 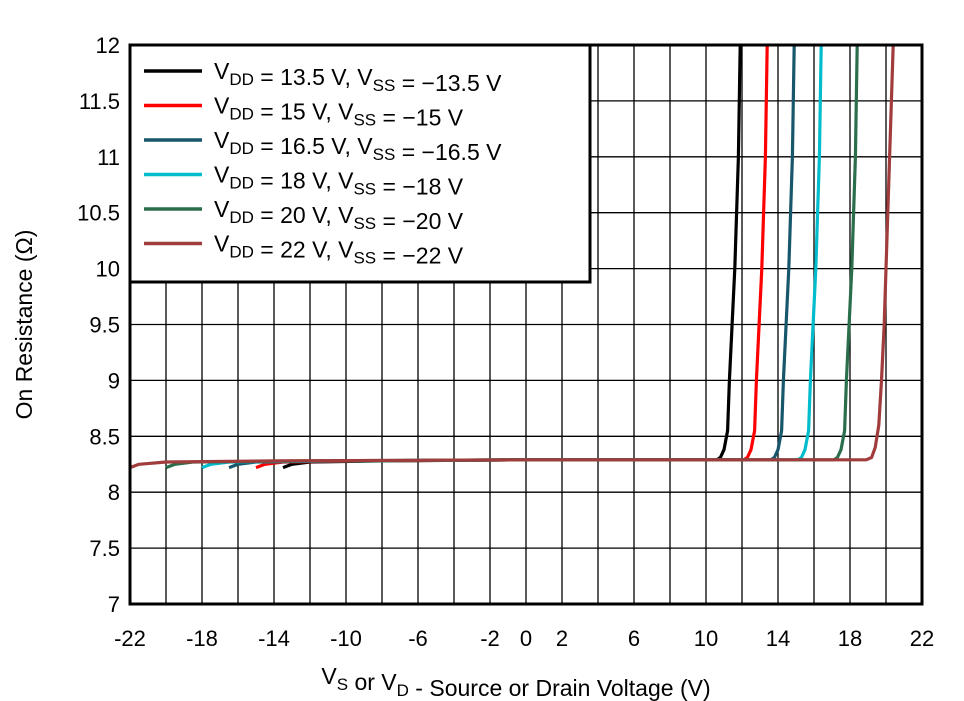 I want to click on x-tick-label: 10, so click(x=706, y=638).